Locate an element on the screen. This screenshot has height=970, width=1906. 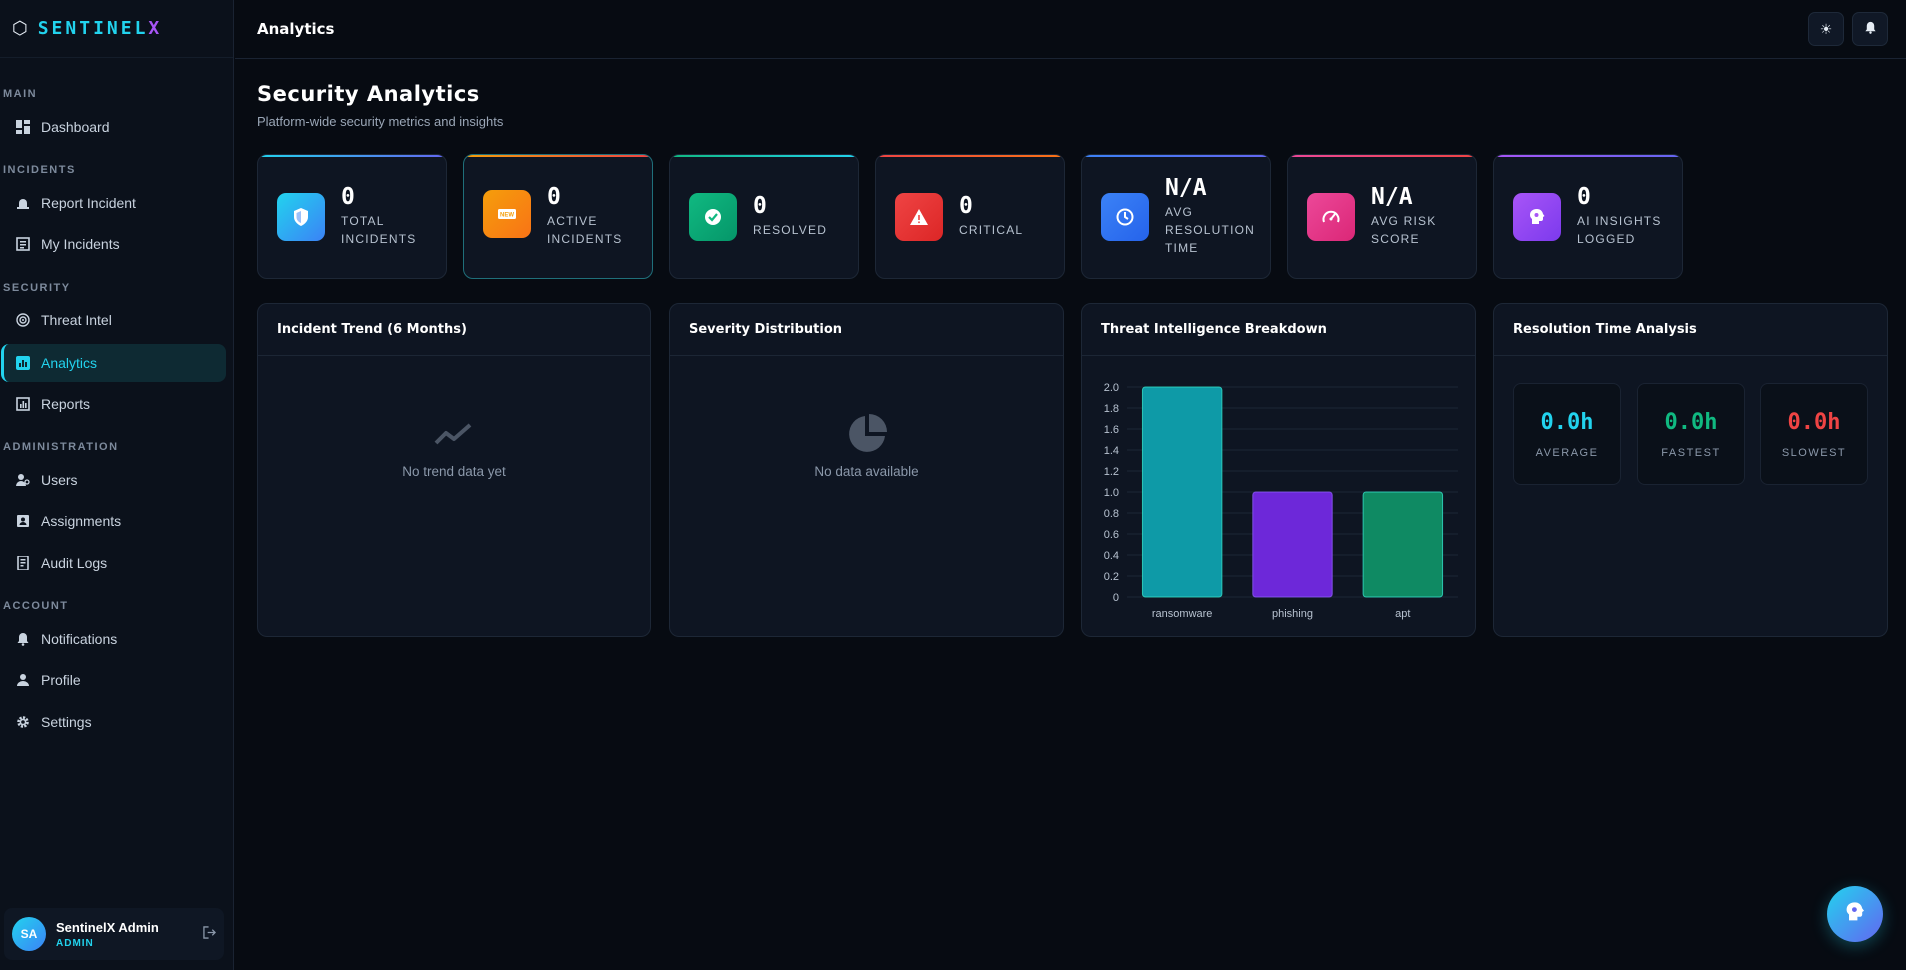
sidebar-item-label: Assignments is located at coordinates (81, 521).